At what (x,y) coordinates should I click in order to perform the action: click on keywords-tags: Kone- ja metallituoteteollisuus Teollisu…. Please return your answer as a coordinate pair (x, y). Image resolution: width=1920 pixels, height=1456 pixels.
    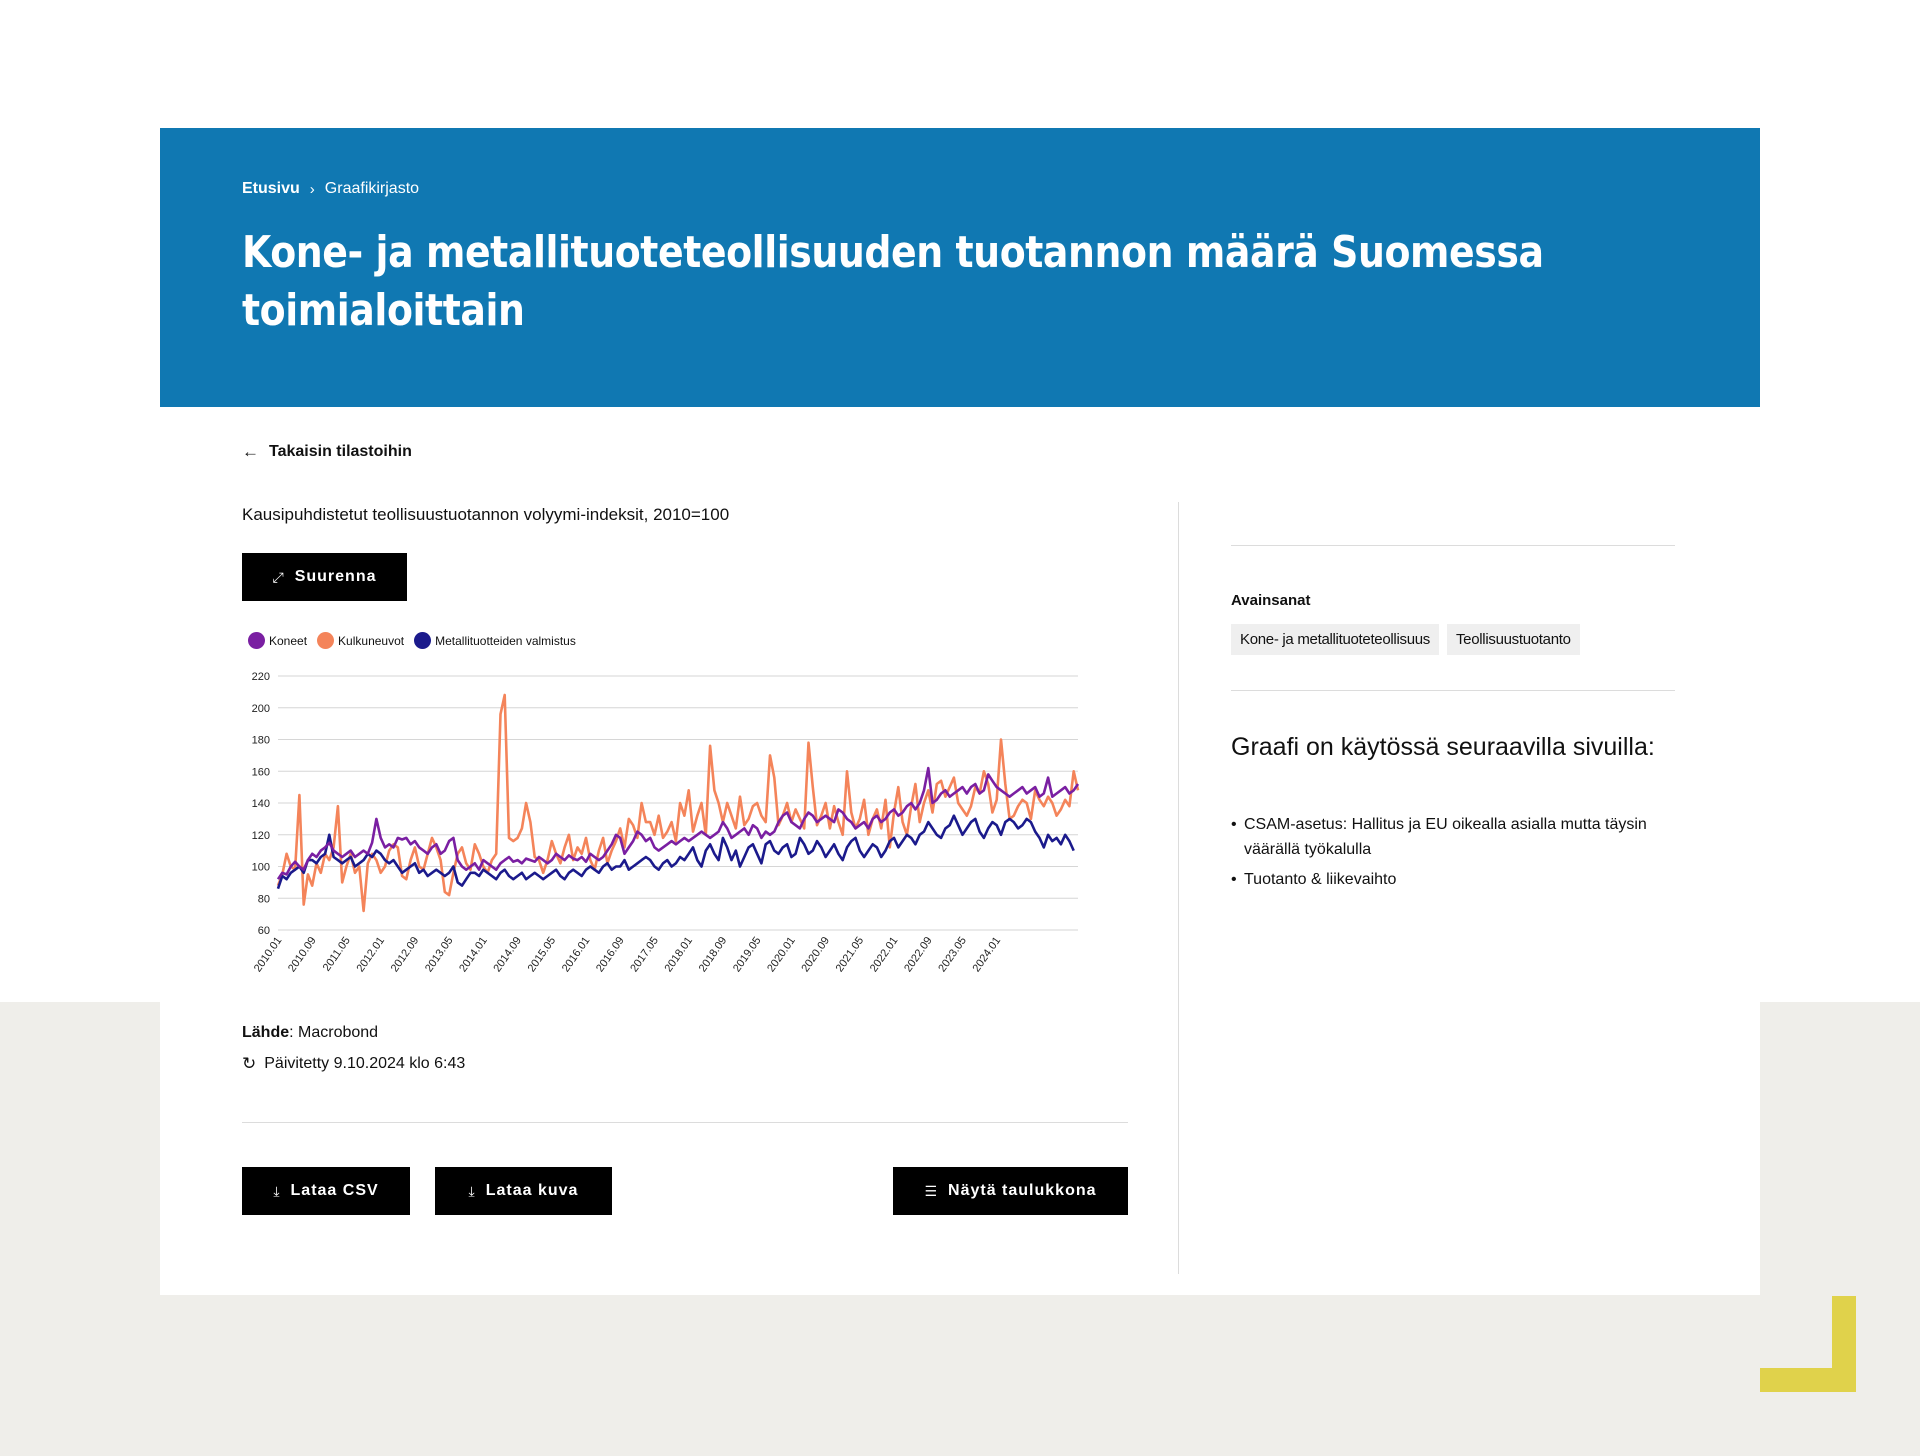
    Looking at the image, I should click on (1409, 639).